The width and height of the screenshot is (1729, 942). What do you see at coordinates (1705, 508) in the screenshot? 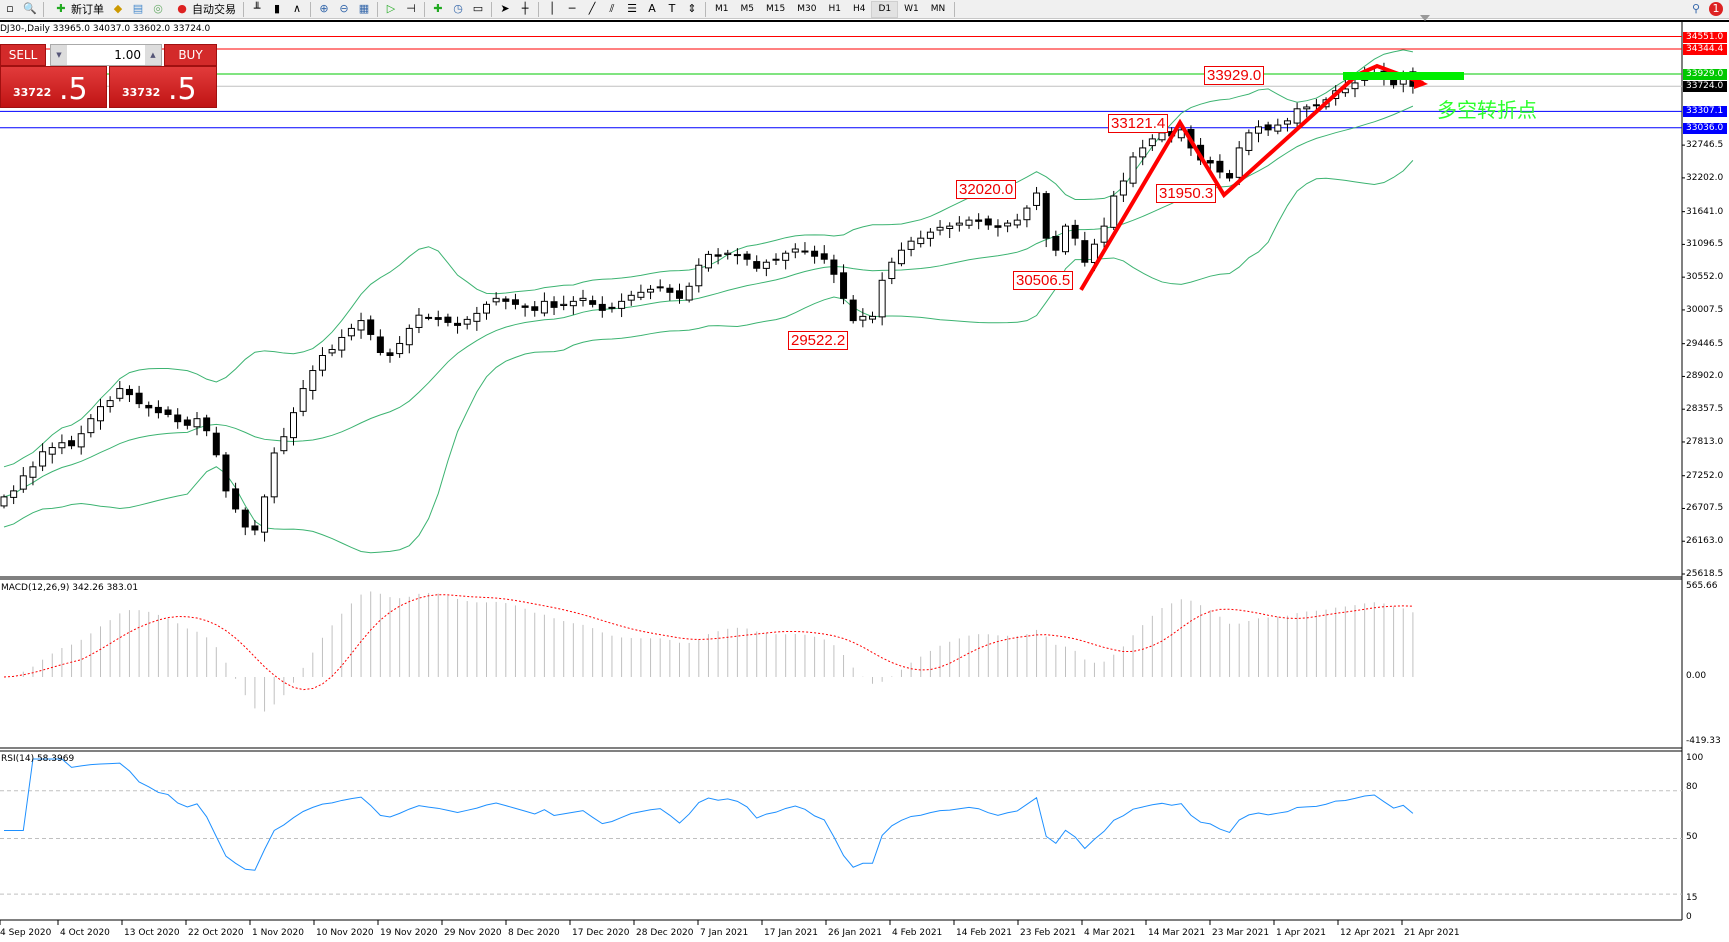
I see `y-tick-label: 26707.5` at bounding box center [1705, 508].